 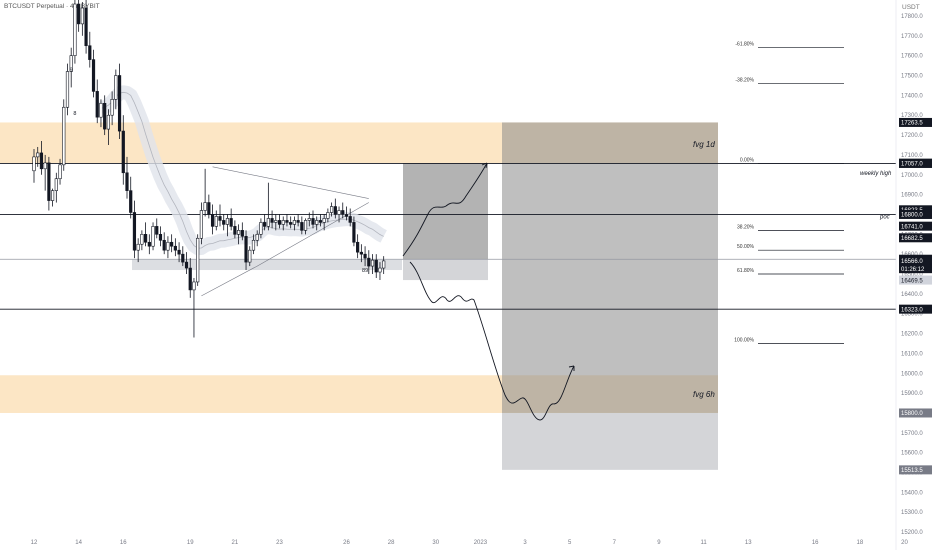 I want to click on short-box-profit, so click(x=445, y=211).